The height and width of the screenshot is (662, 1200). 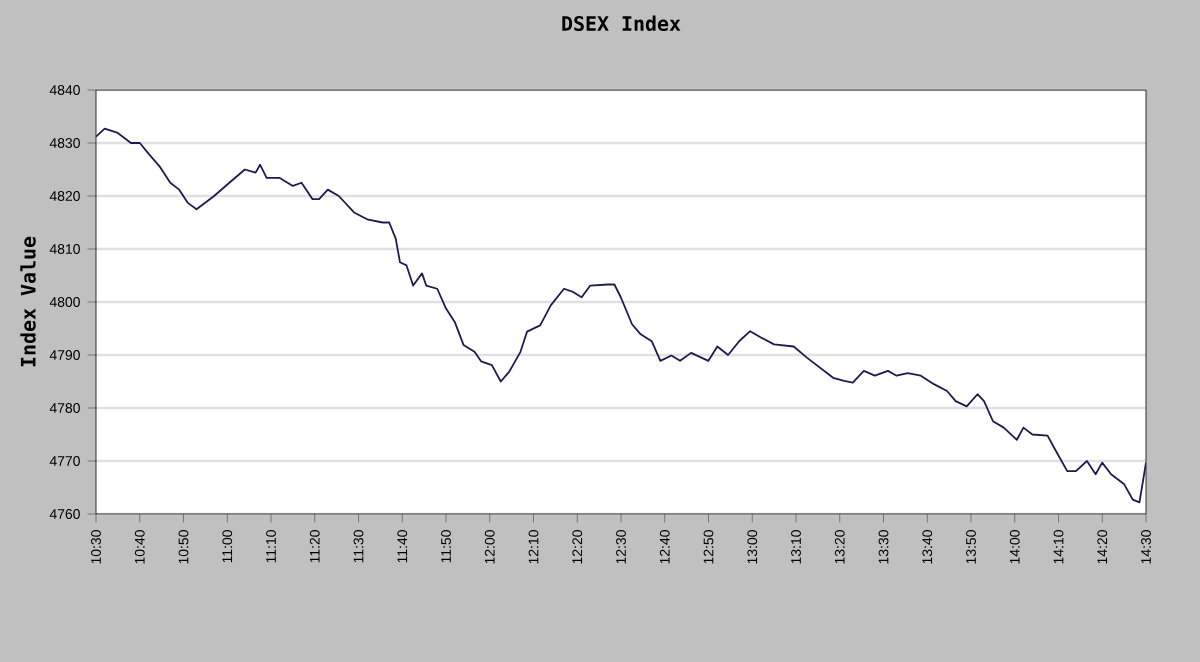 What do you see at coordinates (621, 23) in the screenshot?
I see `chart-title: DSEX Index` at bounding box center [621, 23].